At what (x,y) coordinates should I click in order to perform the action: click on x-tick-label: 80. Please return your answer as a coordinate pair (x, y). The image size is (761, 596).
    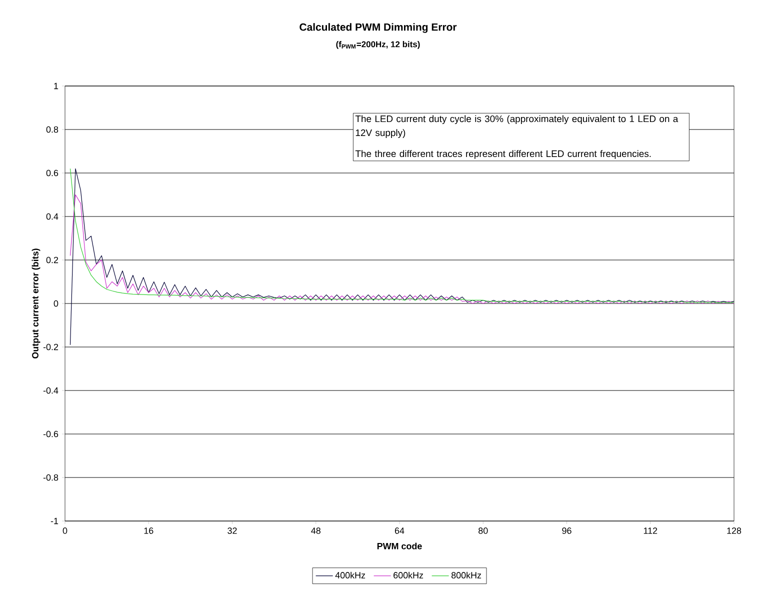
    Looking at the image, I should click on (483, 531).